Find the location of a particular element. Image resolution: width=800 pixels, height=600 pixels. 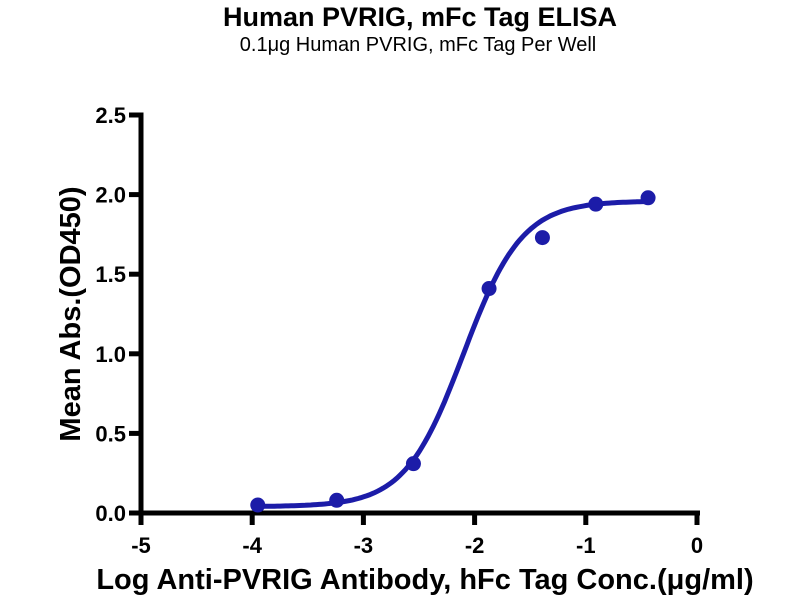

x-tick-label: -5 is located at coordinates (141, 545).